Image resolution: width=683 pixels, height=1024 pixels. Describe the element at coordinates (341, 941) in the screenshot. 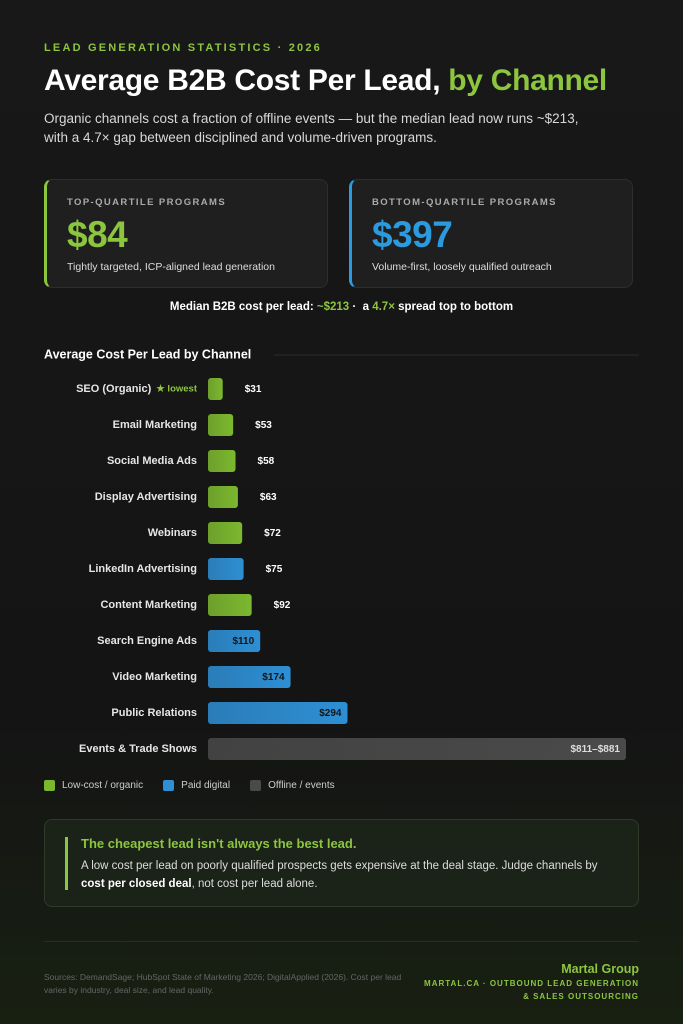

I see `divider` at that location.